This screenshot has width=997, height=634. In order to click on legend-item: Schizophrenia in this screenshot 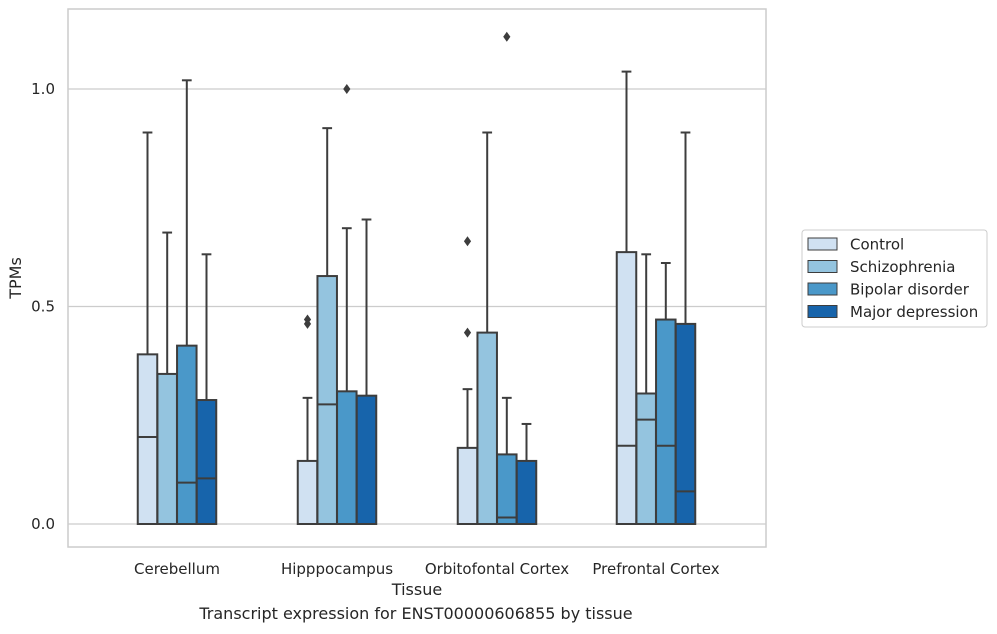, I will do `click(881, 267)`.